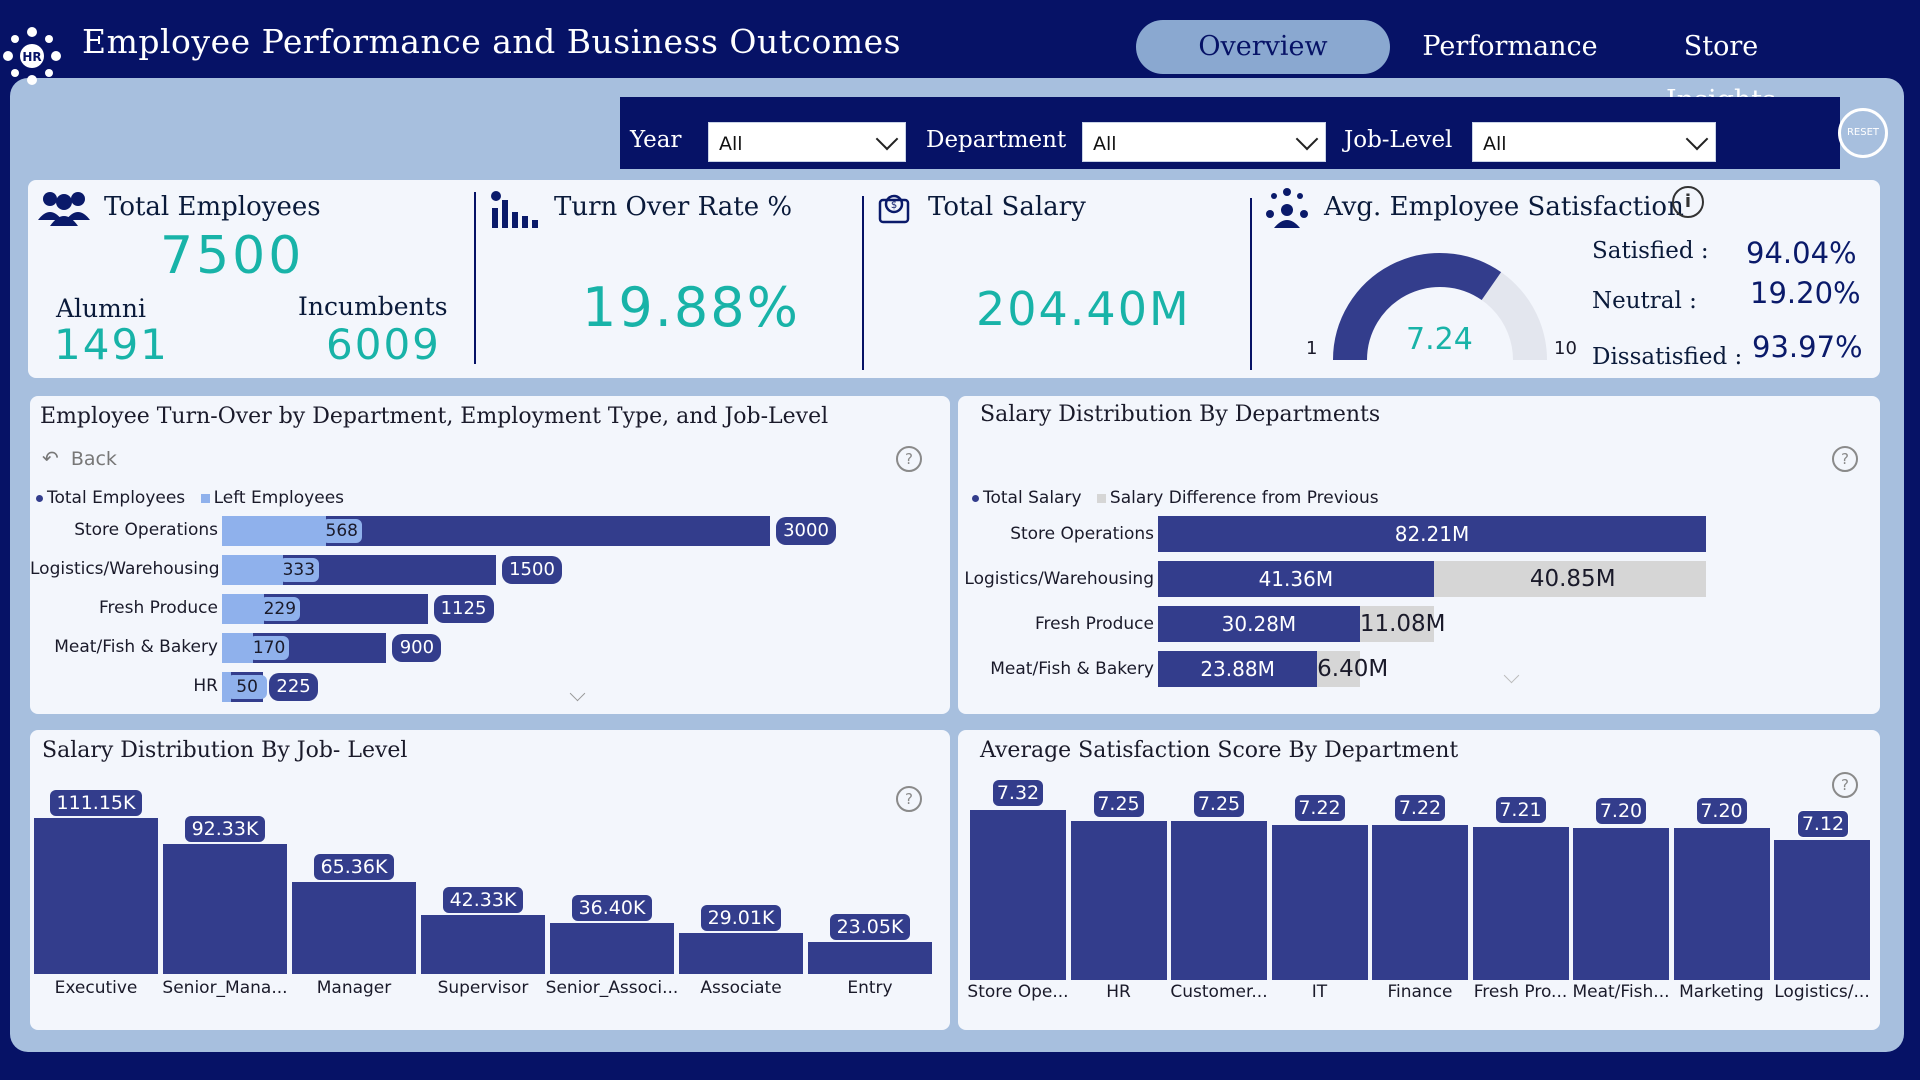  Describe the element at coordinates (1863, 133) in the screenshot. I see `reset-button: RESET` at that location.